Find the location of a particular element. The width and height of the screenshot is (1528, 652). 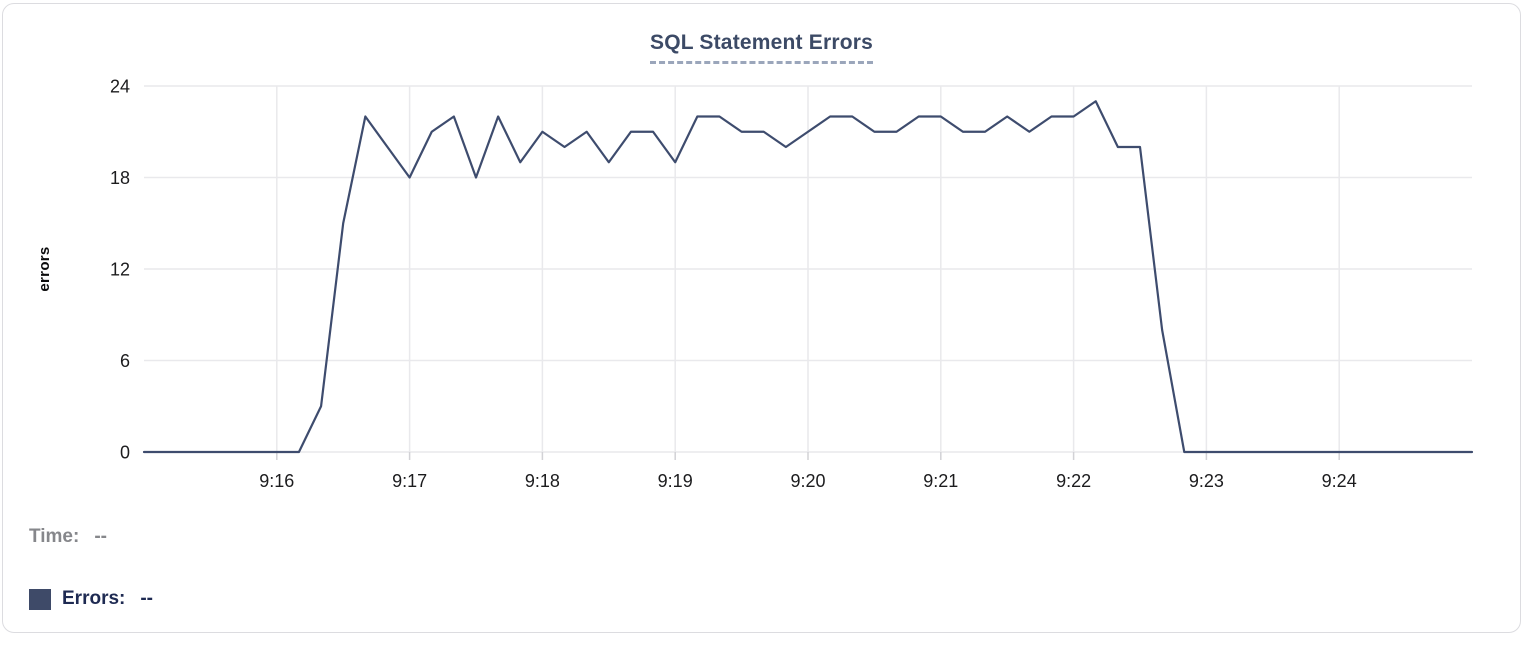

svg-text: 9:23 is located at coordinates (1206, 481).